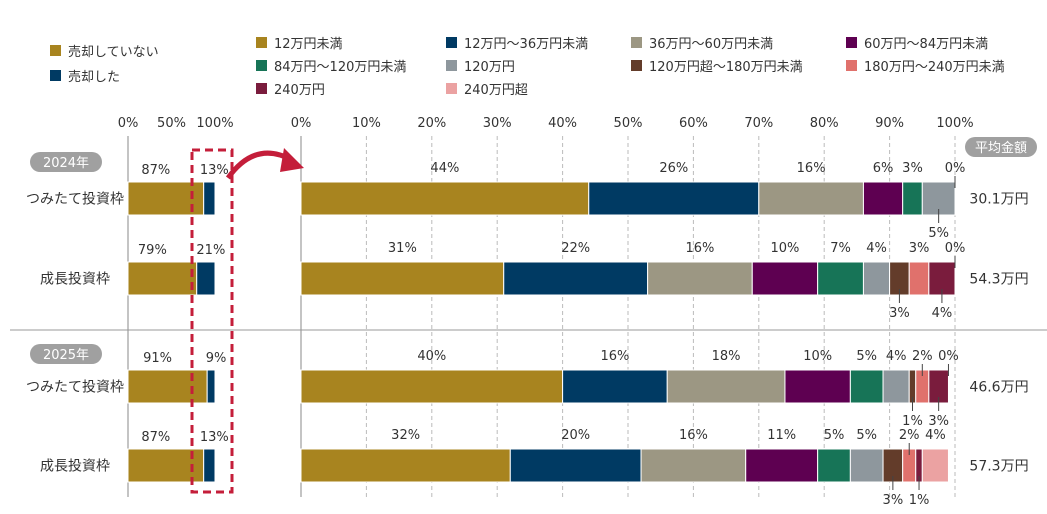 This screenshot has height=514, width=1047. Describe the element at coordinates (212, 321) in the screenshot. I see `highlight-box` at that location.